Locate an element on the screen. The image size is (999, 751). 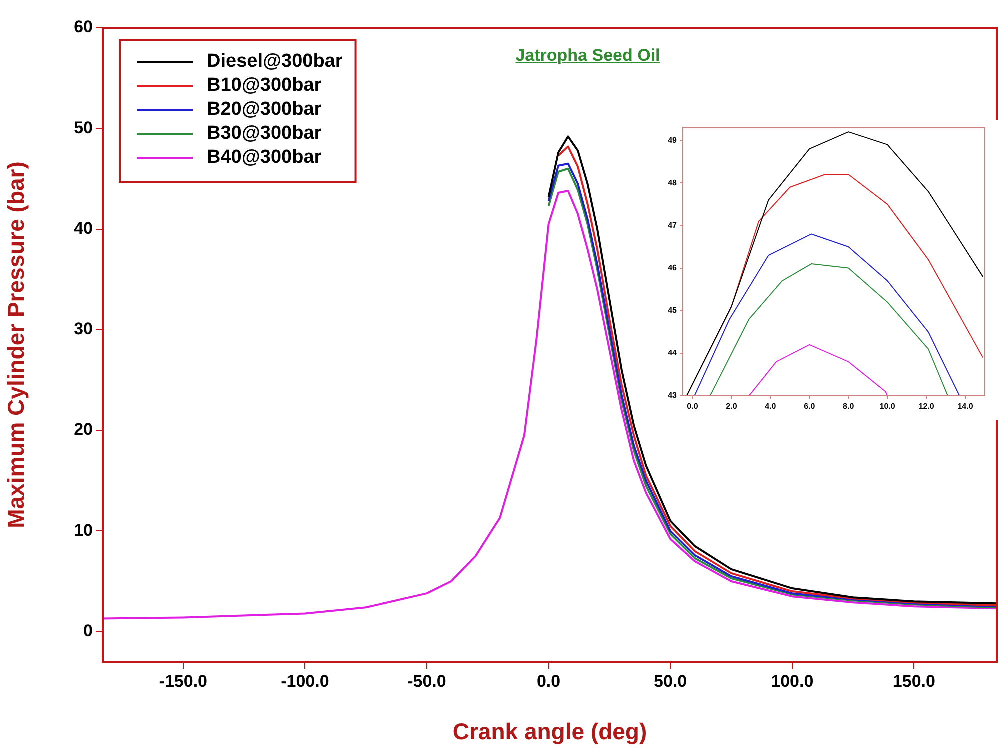
legend-label: B20@300bar is located at coordinates (264, 109).